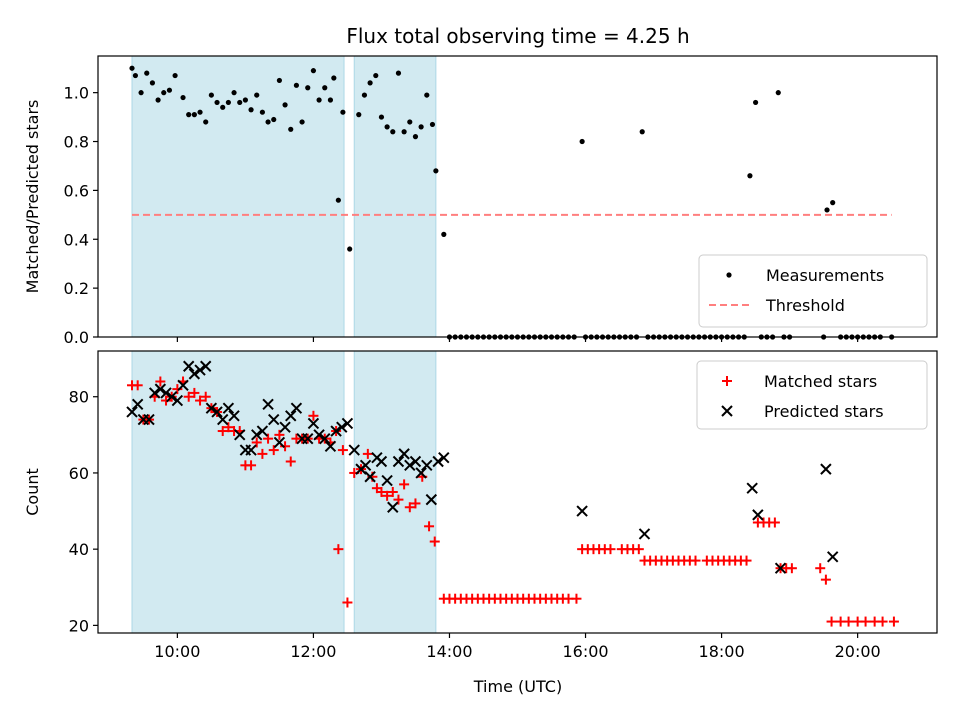  Describe the element at coordinates (76, 190) in the screenshot. I see `y-tick-label: 0.6` at that location.